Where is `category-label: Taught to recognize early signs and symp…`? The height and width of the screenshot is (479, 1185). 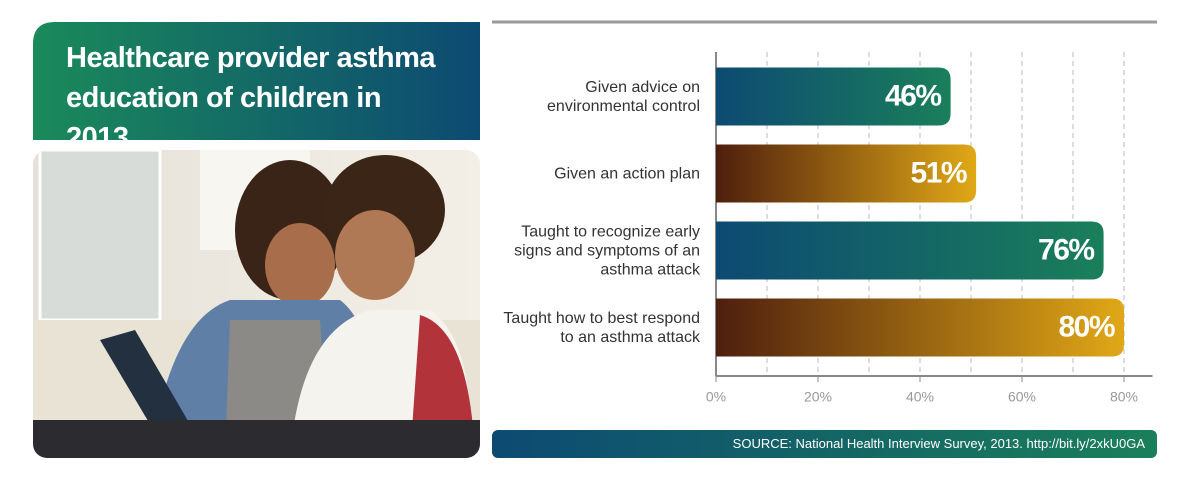 category-label: Taught to recognize early signs and symp… is located at coordinates (607, 250).